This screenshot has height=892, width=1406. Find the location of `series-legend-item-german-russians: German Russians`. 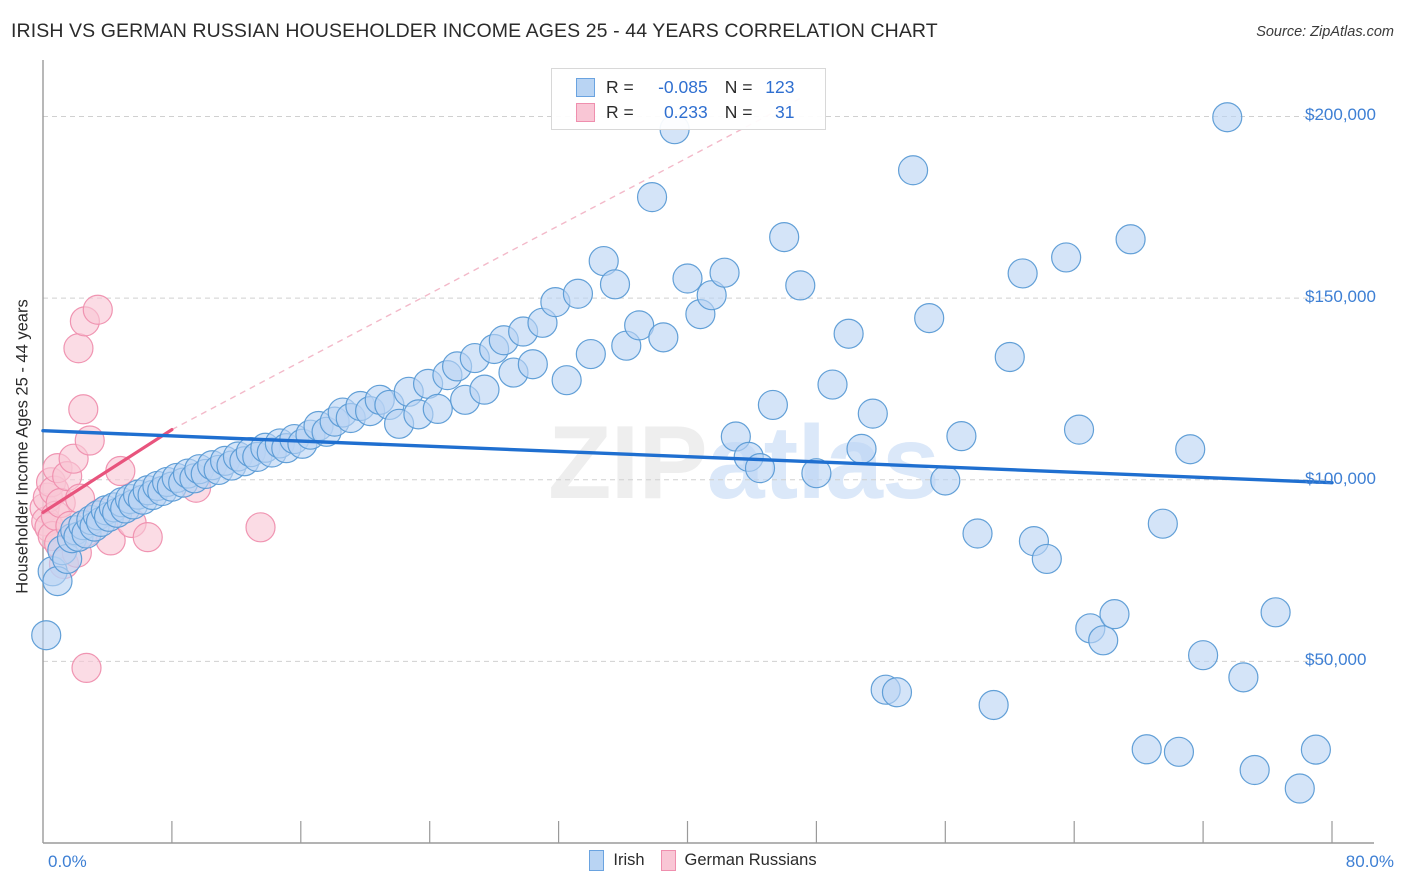

series-legend-item-german-russians: German Russians is located at coordinates (738, 860).